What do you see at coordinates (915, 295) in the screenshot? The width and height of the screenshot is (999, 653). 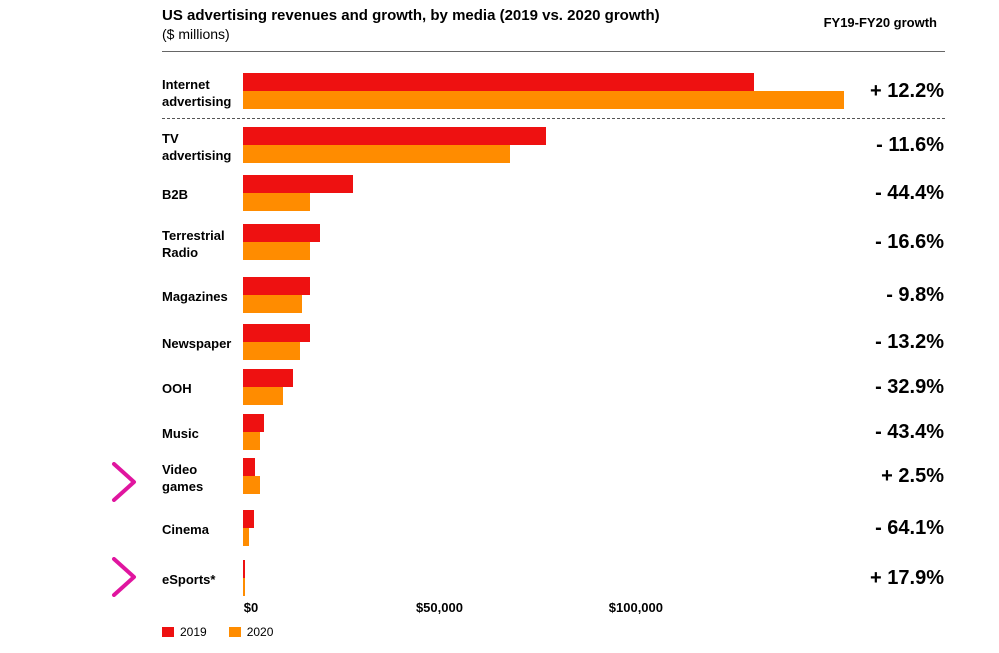 I see `growth-value: - 9.8%` at bounding box center [915, 295].